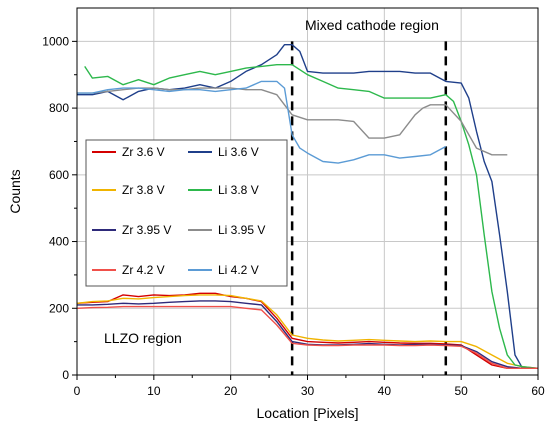  Describe the element at coordinates (372, 25) in the screenshot. I see `annotation-mixed-cathode: Mixed cathode region` at that location.